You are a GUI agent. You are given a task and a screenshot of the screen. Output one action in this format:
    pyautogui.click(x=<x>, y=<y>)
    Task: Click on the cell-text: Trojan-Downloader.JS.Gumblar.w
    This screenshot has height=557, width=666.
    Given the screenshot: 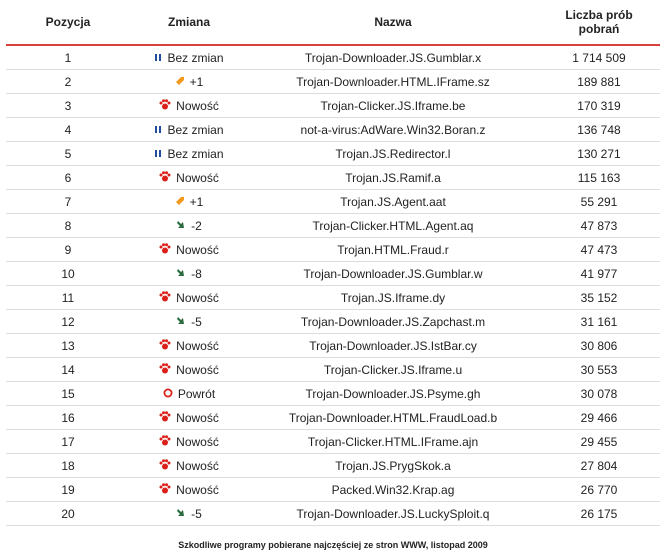 What is the action you would take?
    pyautogui.click(x=393, y=273)
    